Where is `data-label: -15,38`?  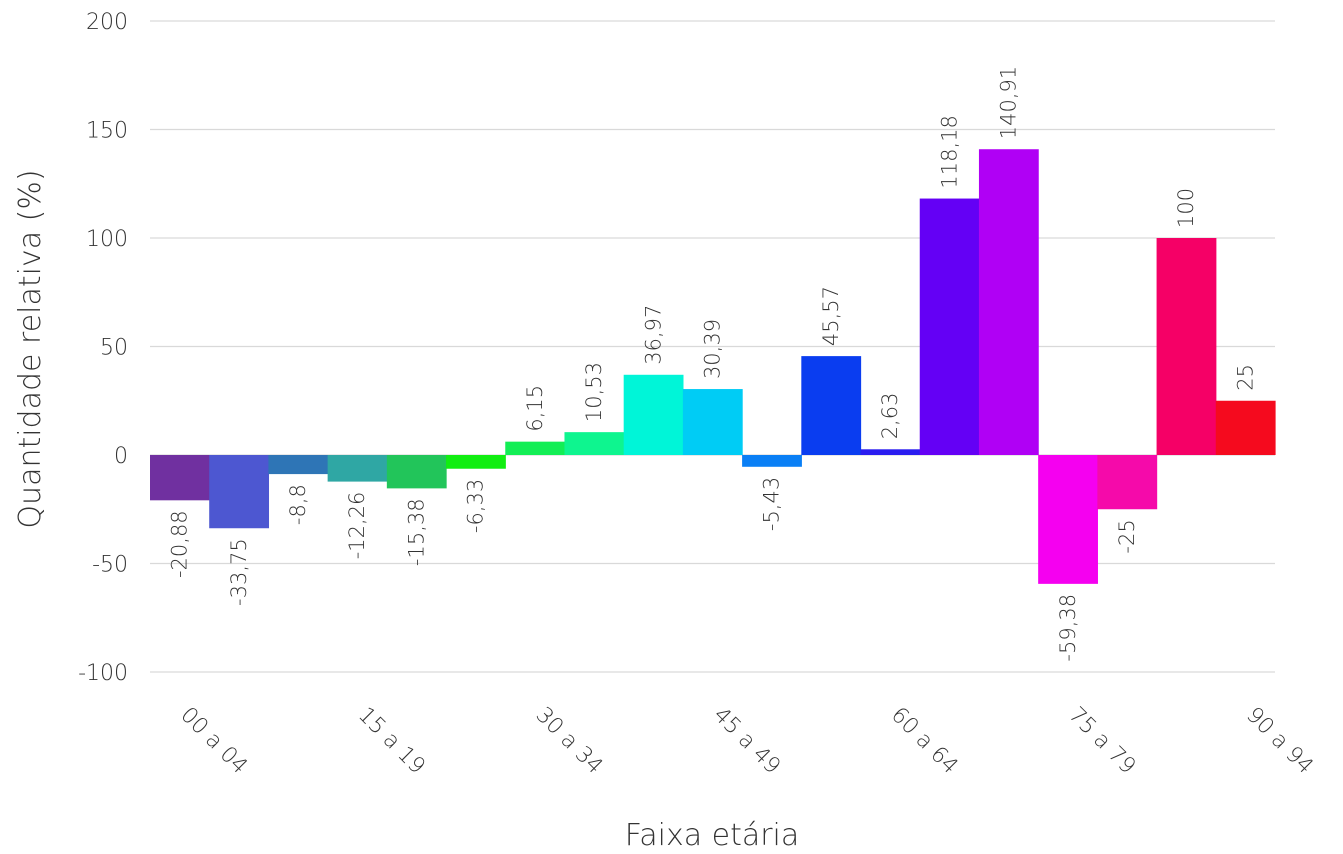
data-label: -15,38 is located at coordinates (416, 532).